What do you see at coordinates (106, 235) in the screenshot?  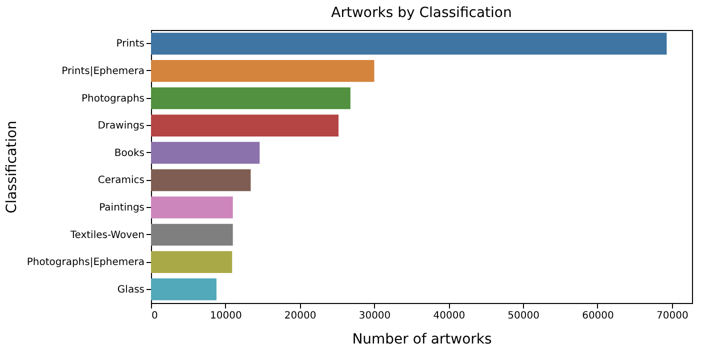 I see `y-tick-label: Textiles-Woven` at bounding box center [106, 235].